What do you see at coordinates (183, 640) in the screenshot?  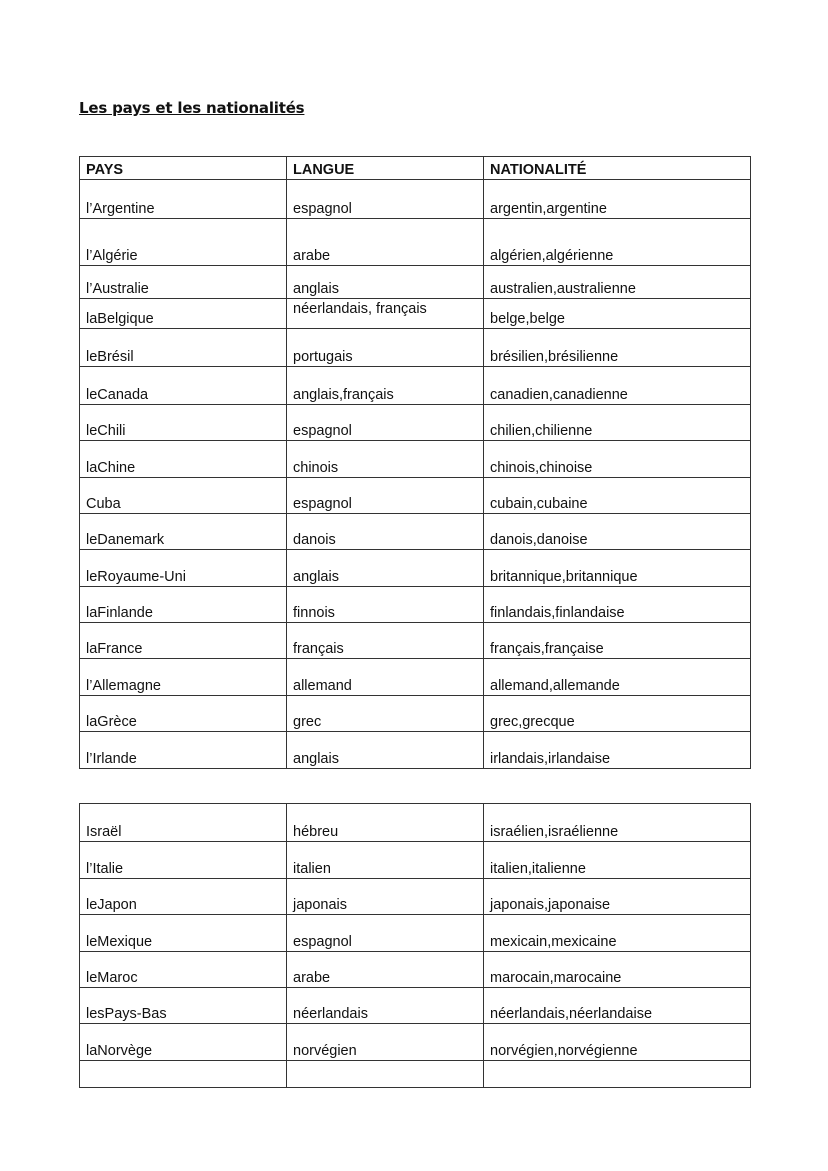 I see `country-cell: laFrance` at bounding box center [183, 640].